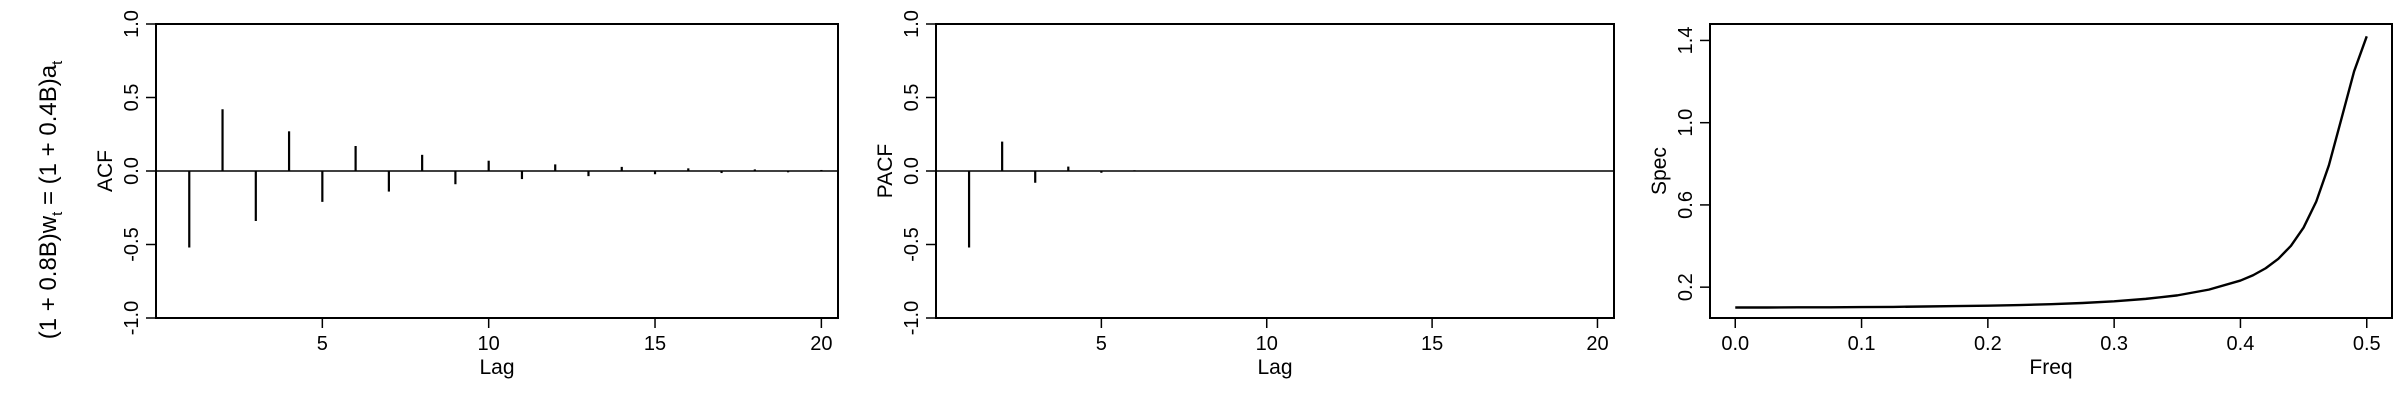 The width and height of the screenshot is (2400, 400). I want to click on acf-x-tick-label: 10, so click(489, 344).